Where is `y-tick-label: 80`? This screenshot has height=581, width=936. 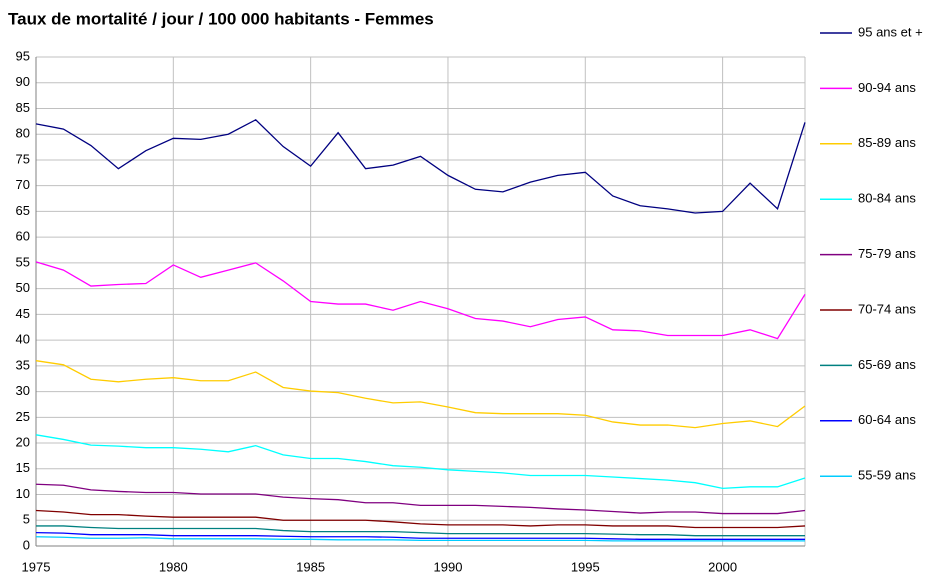
y-tick-label: 80 is located at coordinates (23, 133).